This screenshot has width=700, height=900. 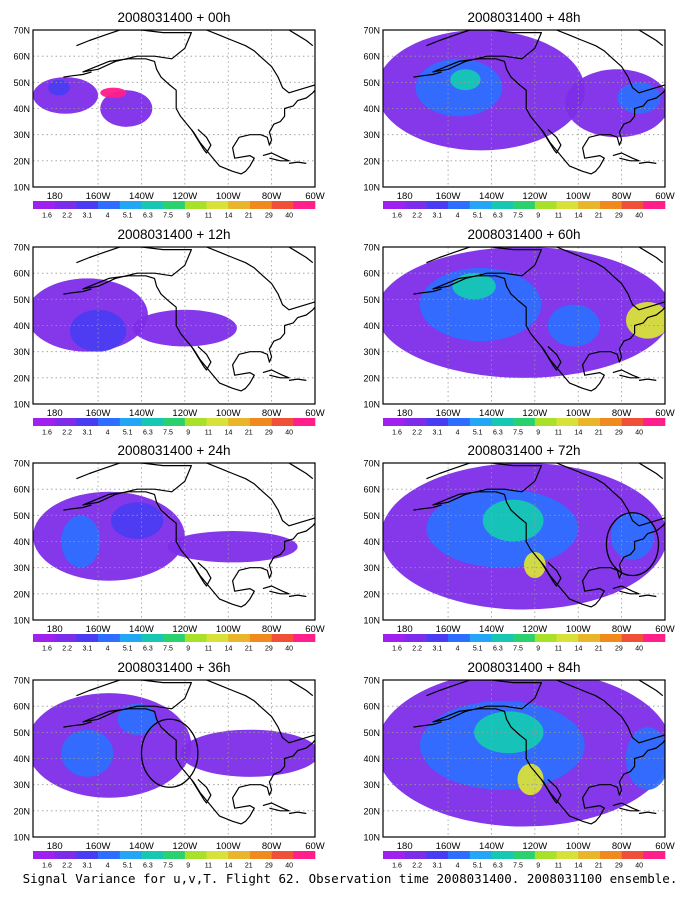 I want to click on y-tick-label: 10N, so click(x=21, y=188).